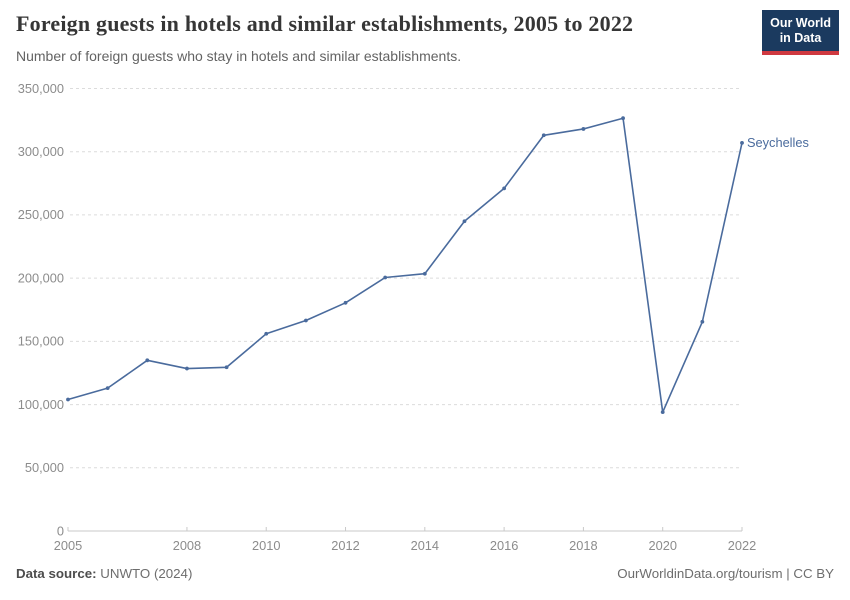 The width and height of the screenshot is (850, 600). Describe the element at coordinates (41, 341) in the screenshot. I see `y-tick-label: 150,000` at that location.